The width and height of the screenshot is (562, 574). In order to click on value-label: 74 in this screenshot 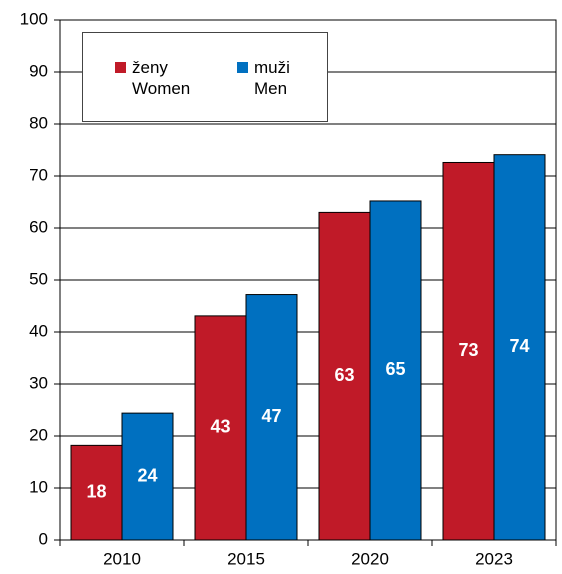, I will do `click(519, 346)`.